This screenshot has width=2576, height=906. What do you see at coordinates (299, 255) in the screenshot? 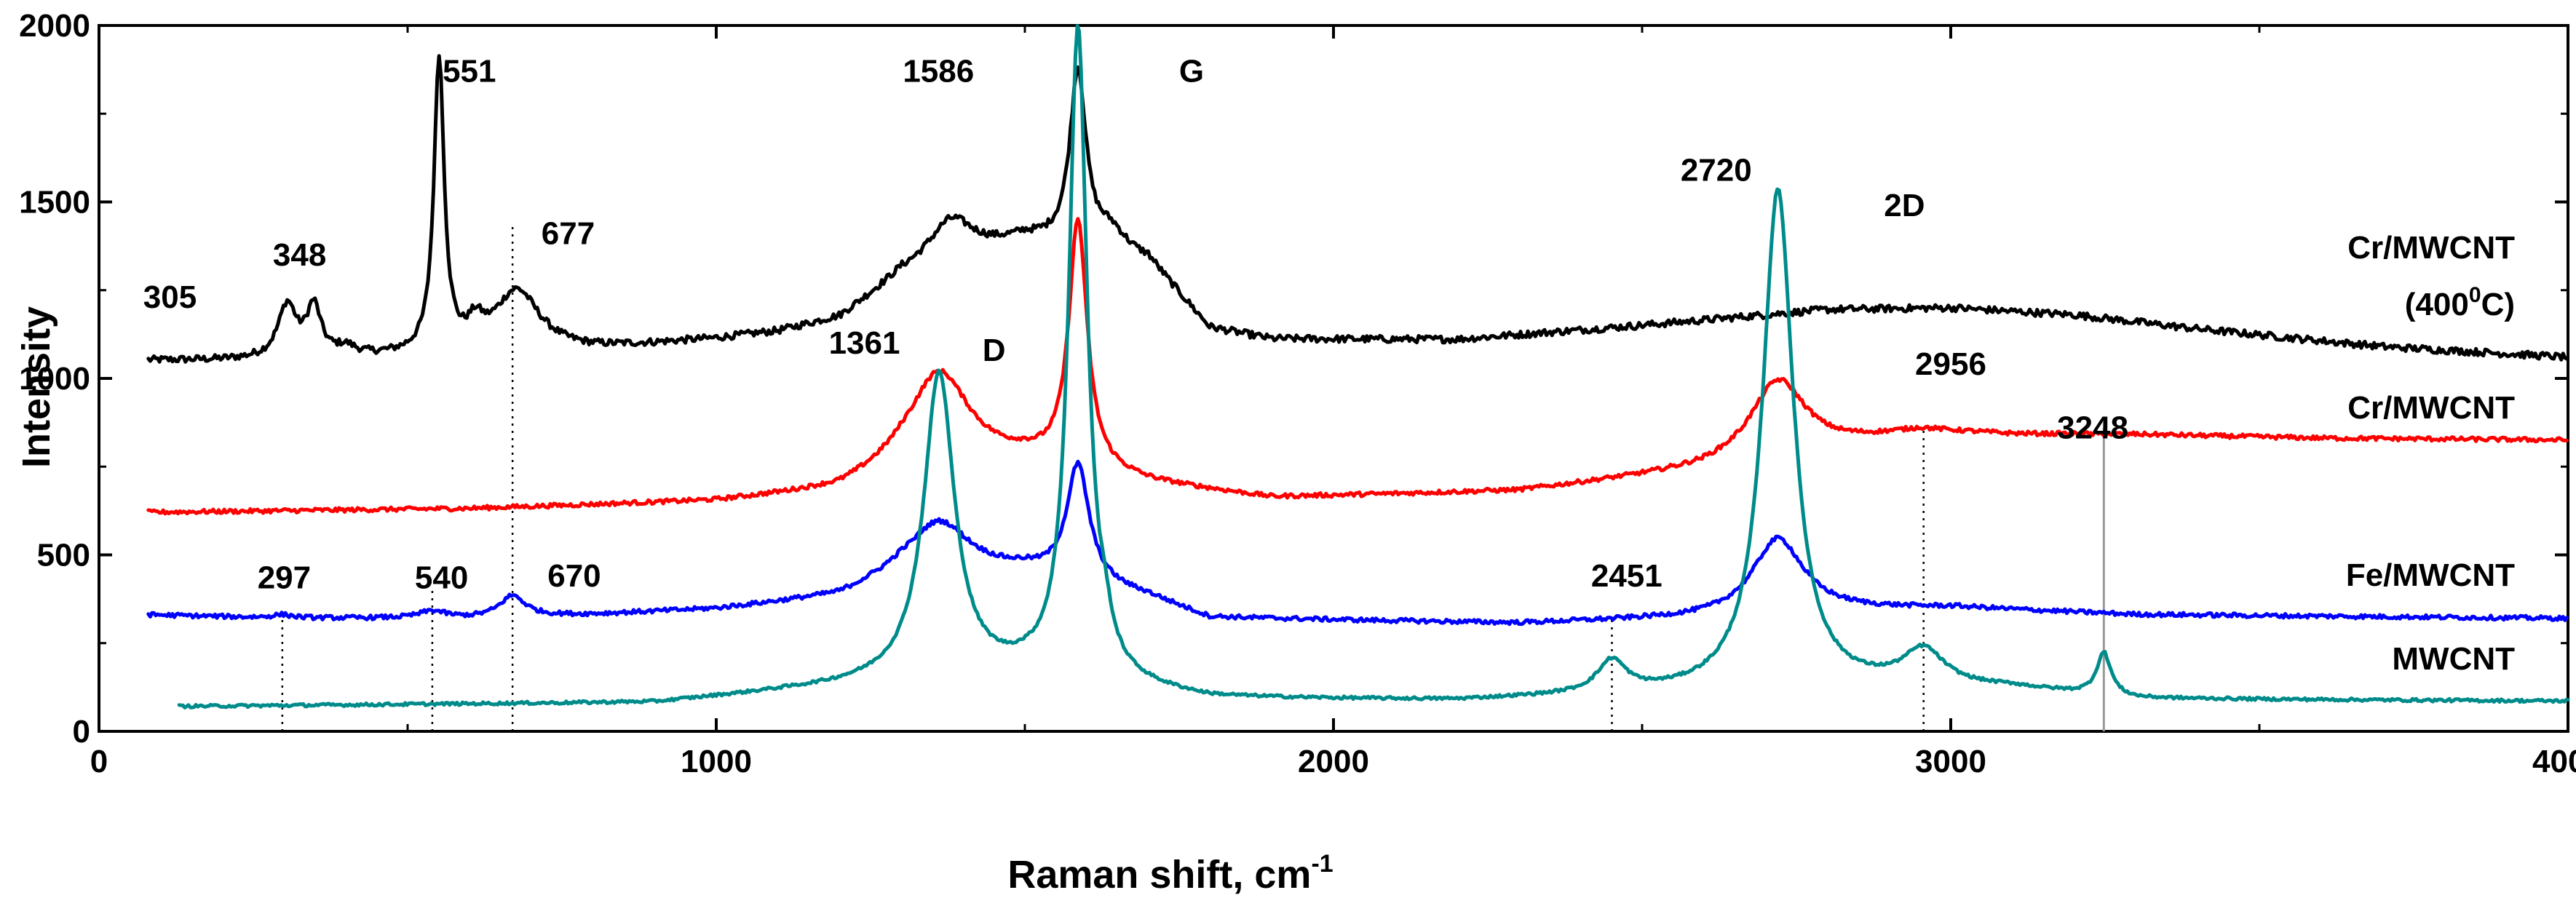
I see `peak-label: 348` at bounding box center [299, 255].